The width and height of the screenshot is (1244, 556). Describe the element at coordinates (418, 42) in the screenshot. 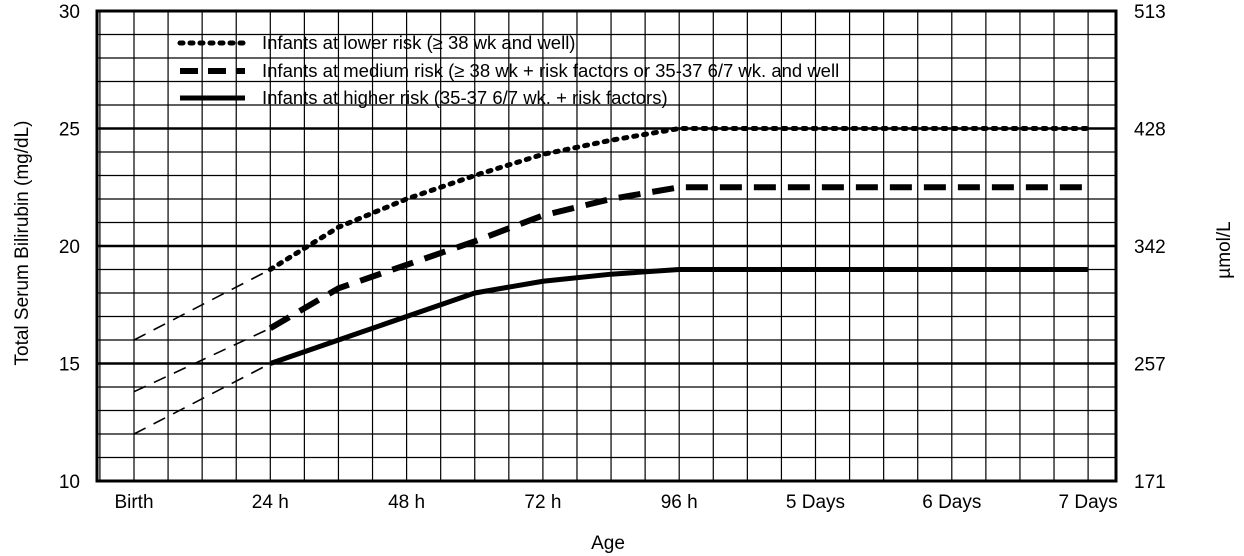

I see `legend-label: Infants at lower risk (≥ 38 wk and well)` at that location.